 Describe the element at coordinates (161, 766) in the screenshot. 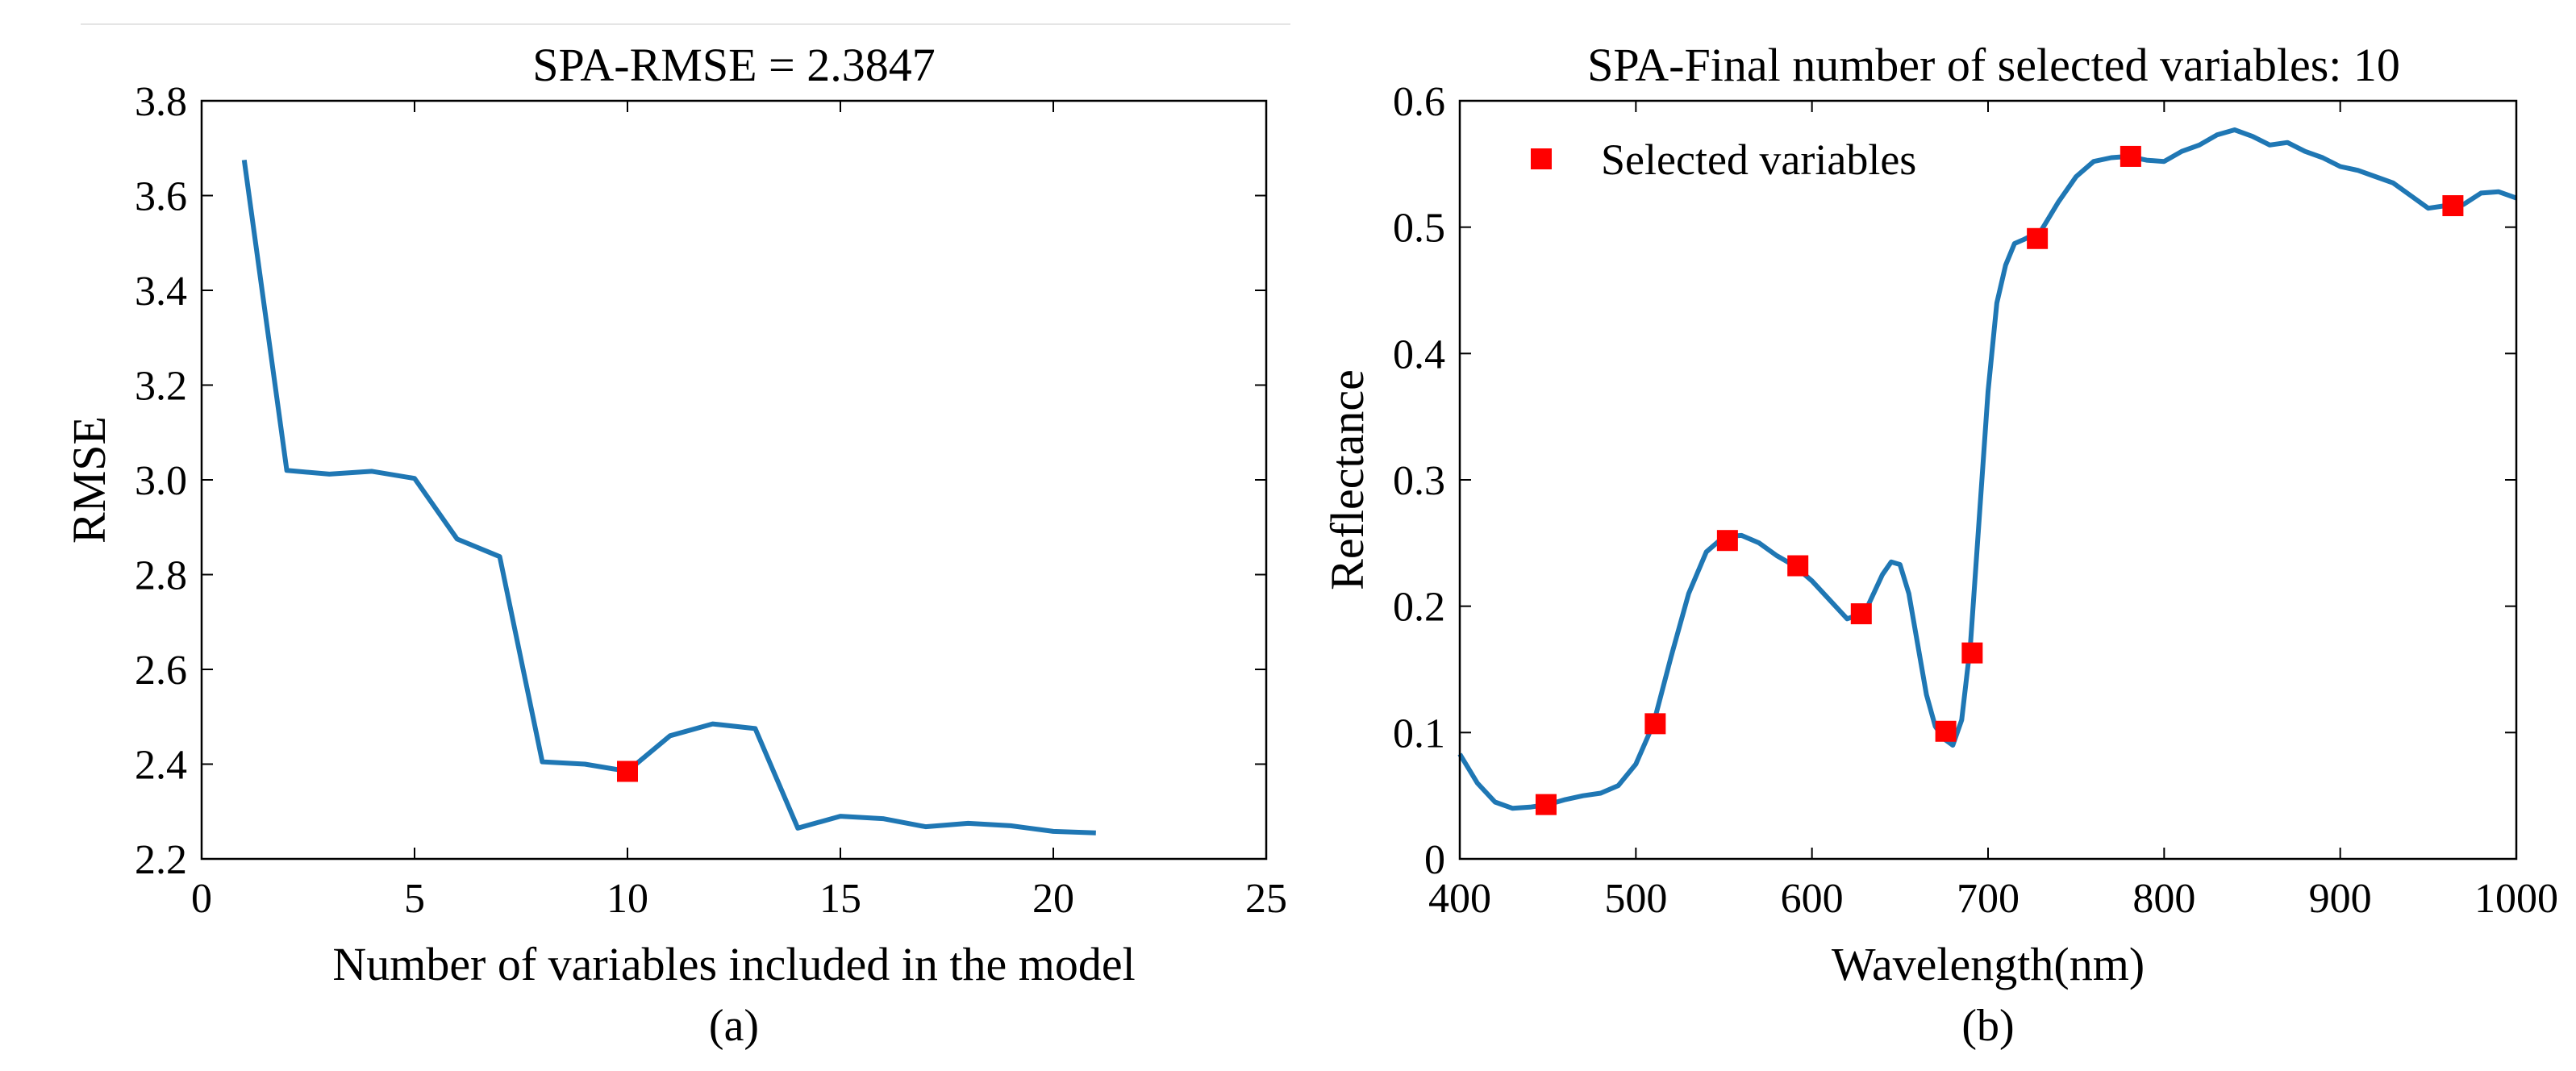

I see `ytick-label: 2.4` at that location.